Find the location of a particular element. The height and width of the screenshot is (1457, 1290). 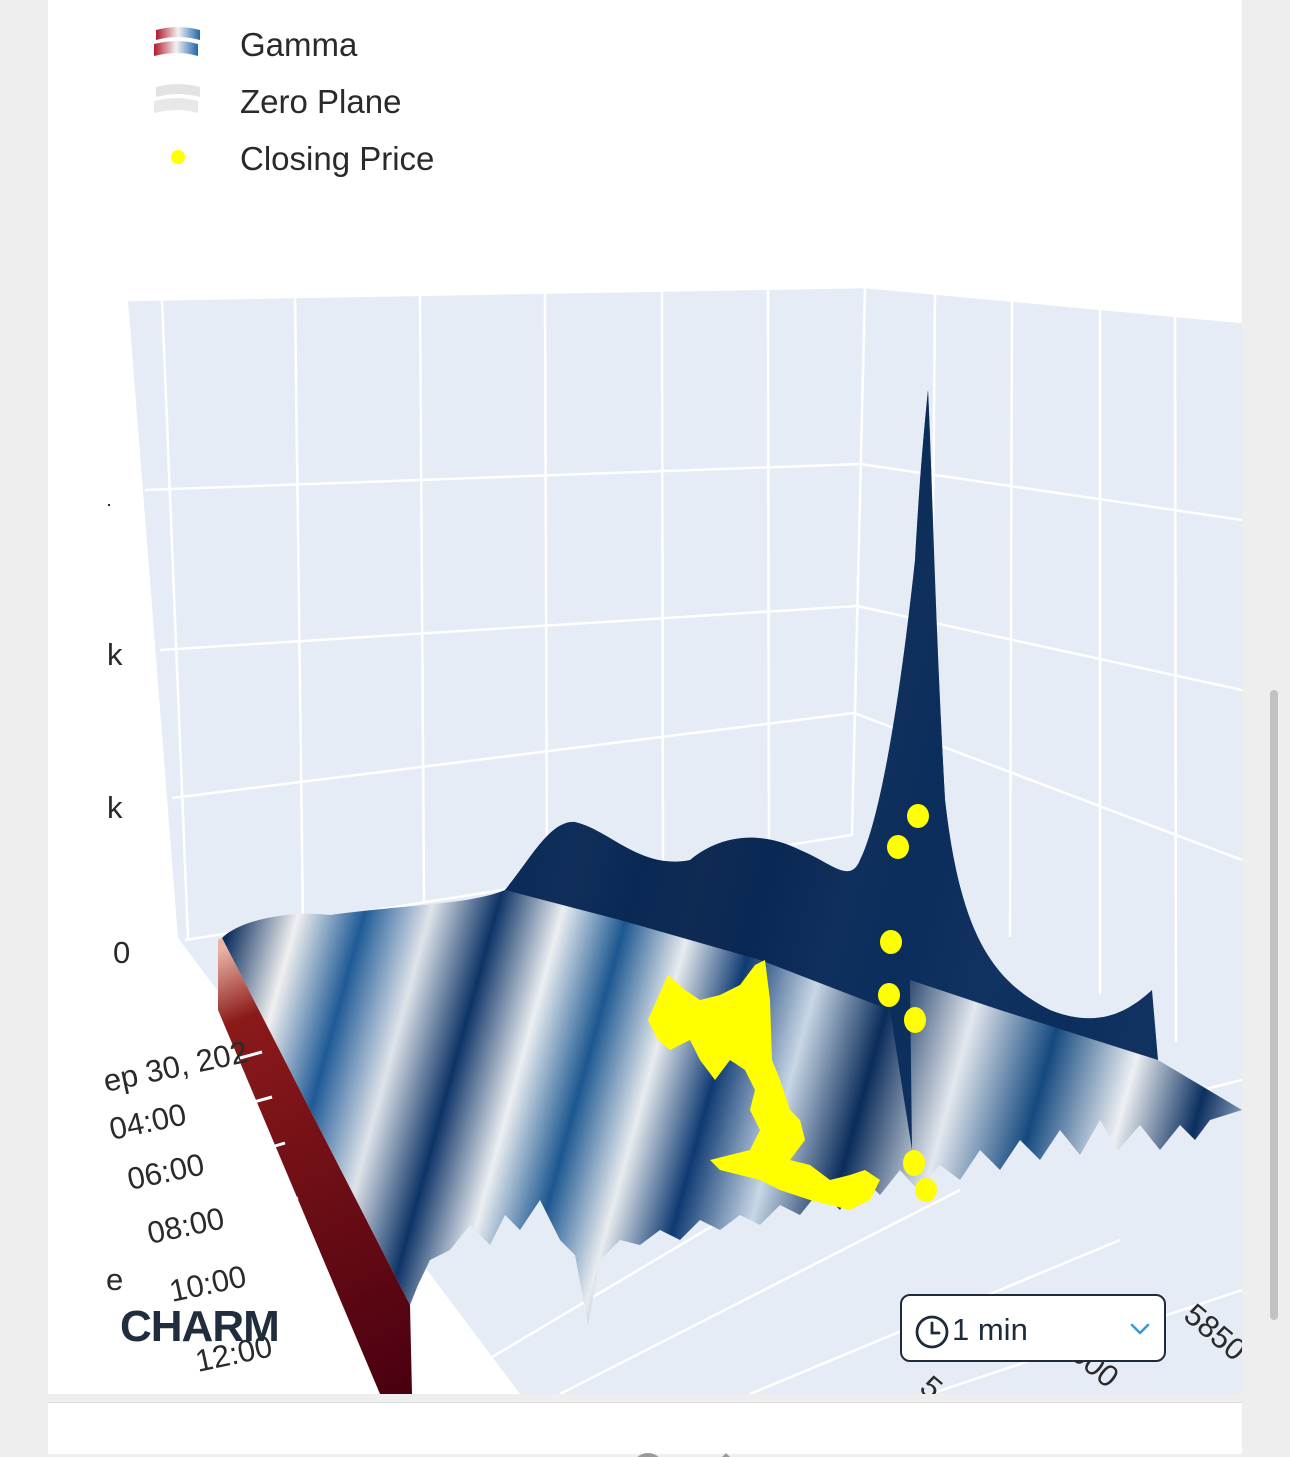

panel-label: CHARM is located at coordinates (200, 1326).